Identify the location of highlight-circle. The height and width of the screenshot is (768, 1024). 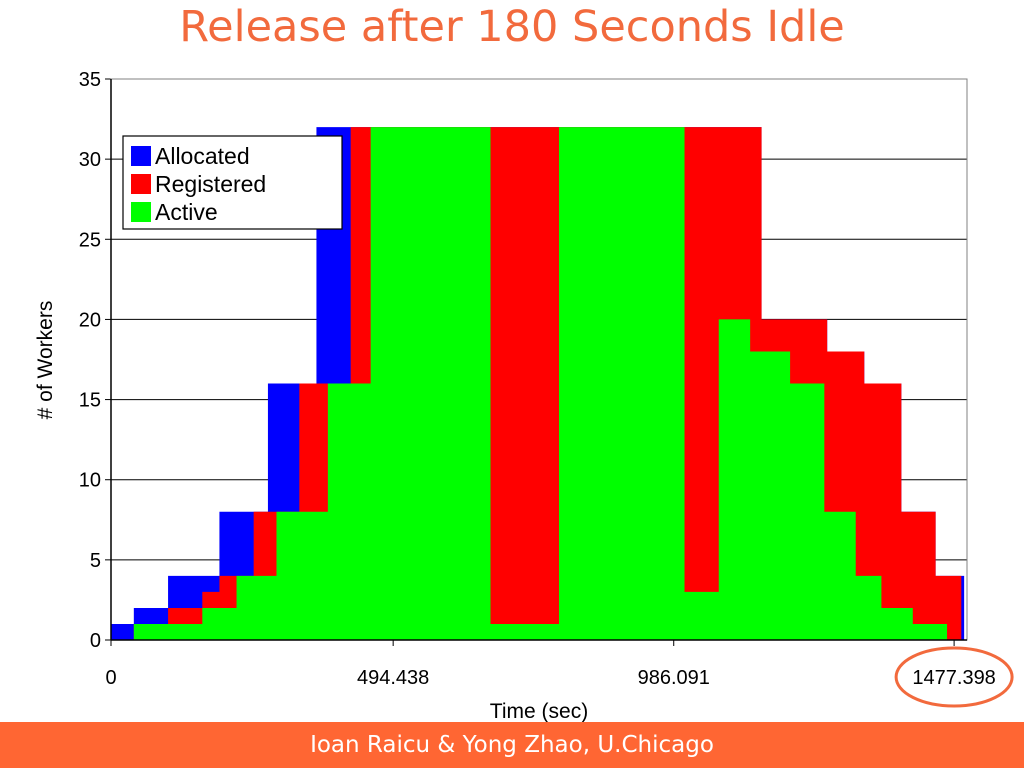
(954, 677).